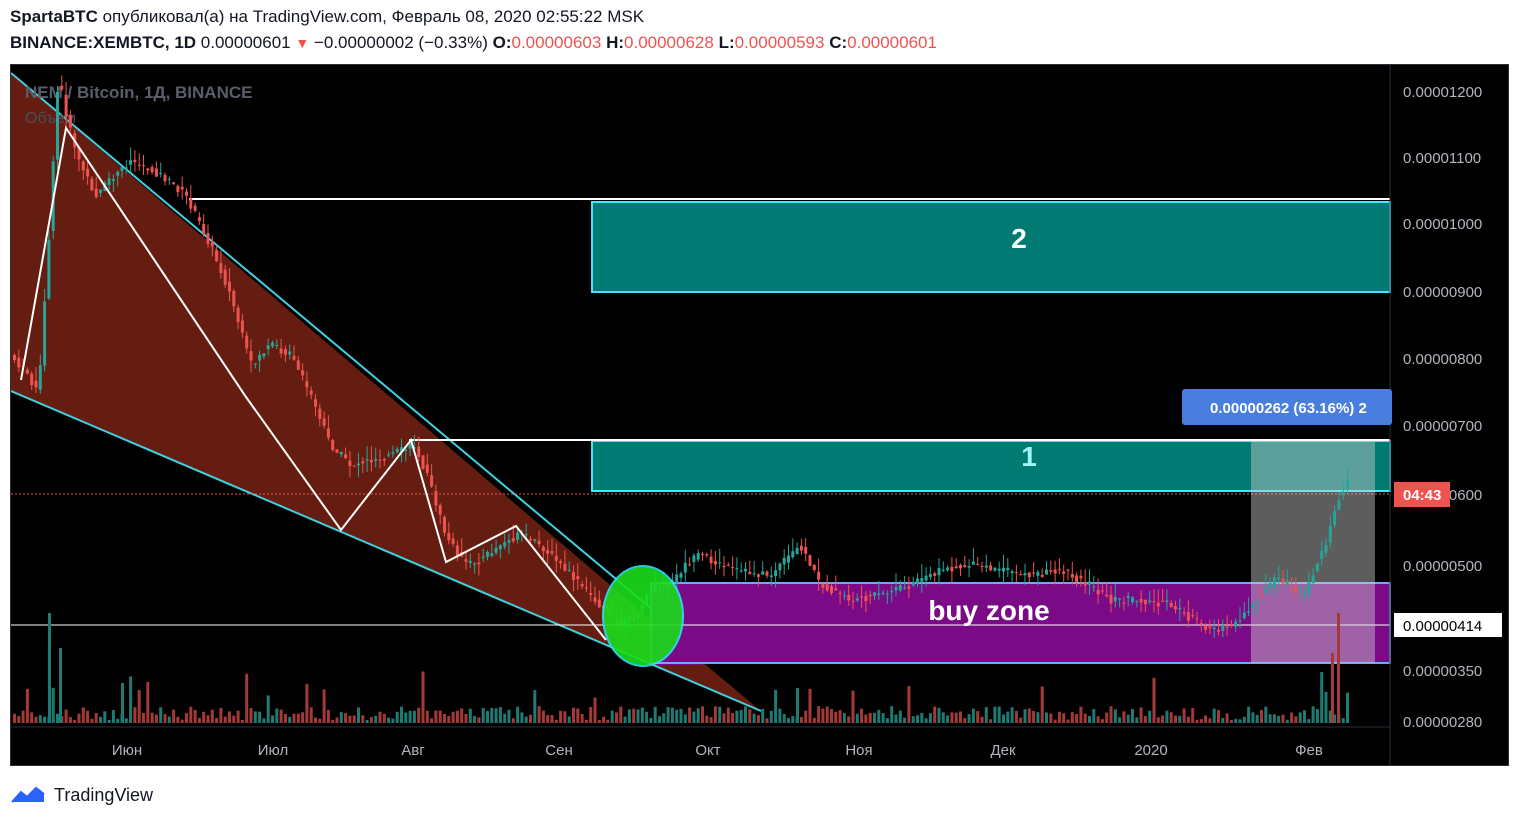 The width and height of the screenshot is (1519, 821). Describe the element at coordinates (643, 616) in the screenshot. I see `reversal-ellipse` at that location.